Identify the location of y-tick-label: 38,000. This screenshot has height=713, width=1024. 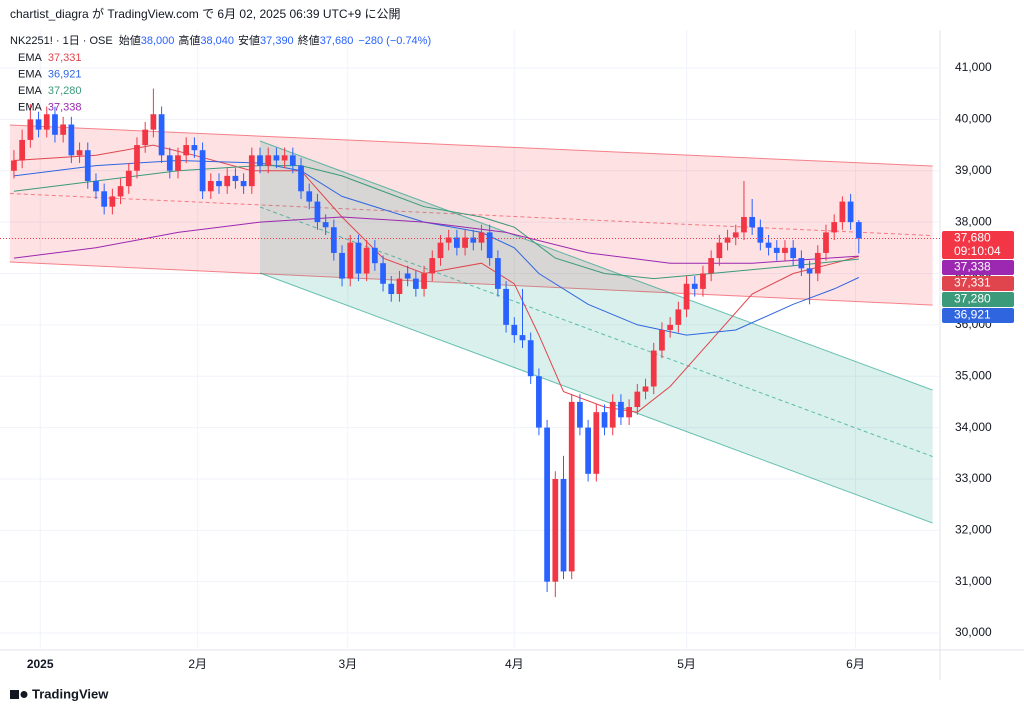
(973, 221).